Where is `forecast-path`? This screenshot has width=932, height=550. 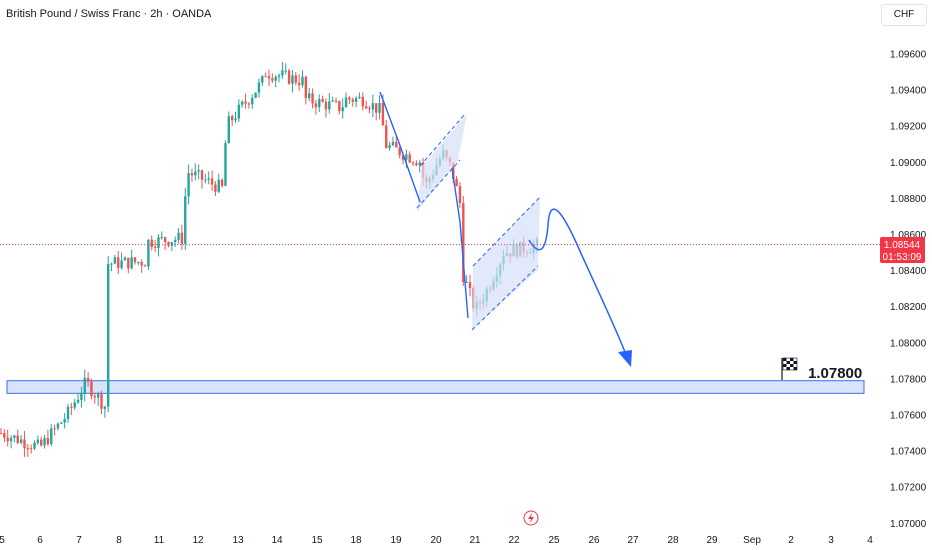 forecast-path is located at coordinates (577, 280).